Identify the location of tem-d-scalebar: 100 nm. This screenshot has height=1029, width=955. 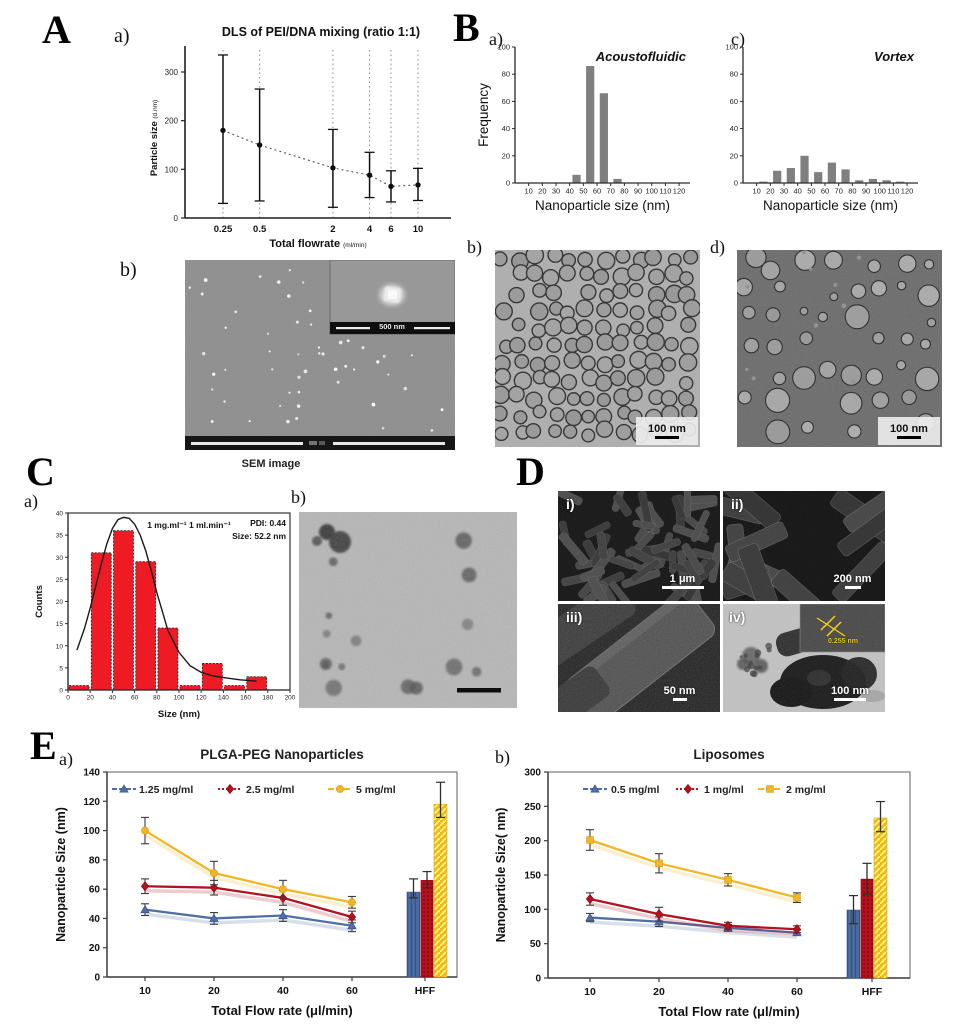
(909, 431).